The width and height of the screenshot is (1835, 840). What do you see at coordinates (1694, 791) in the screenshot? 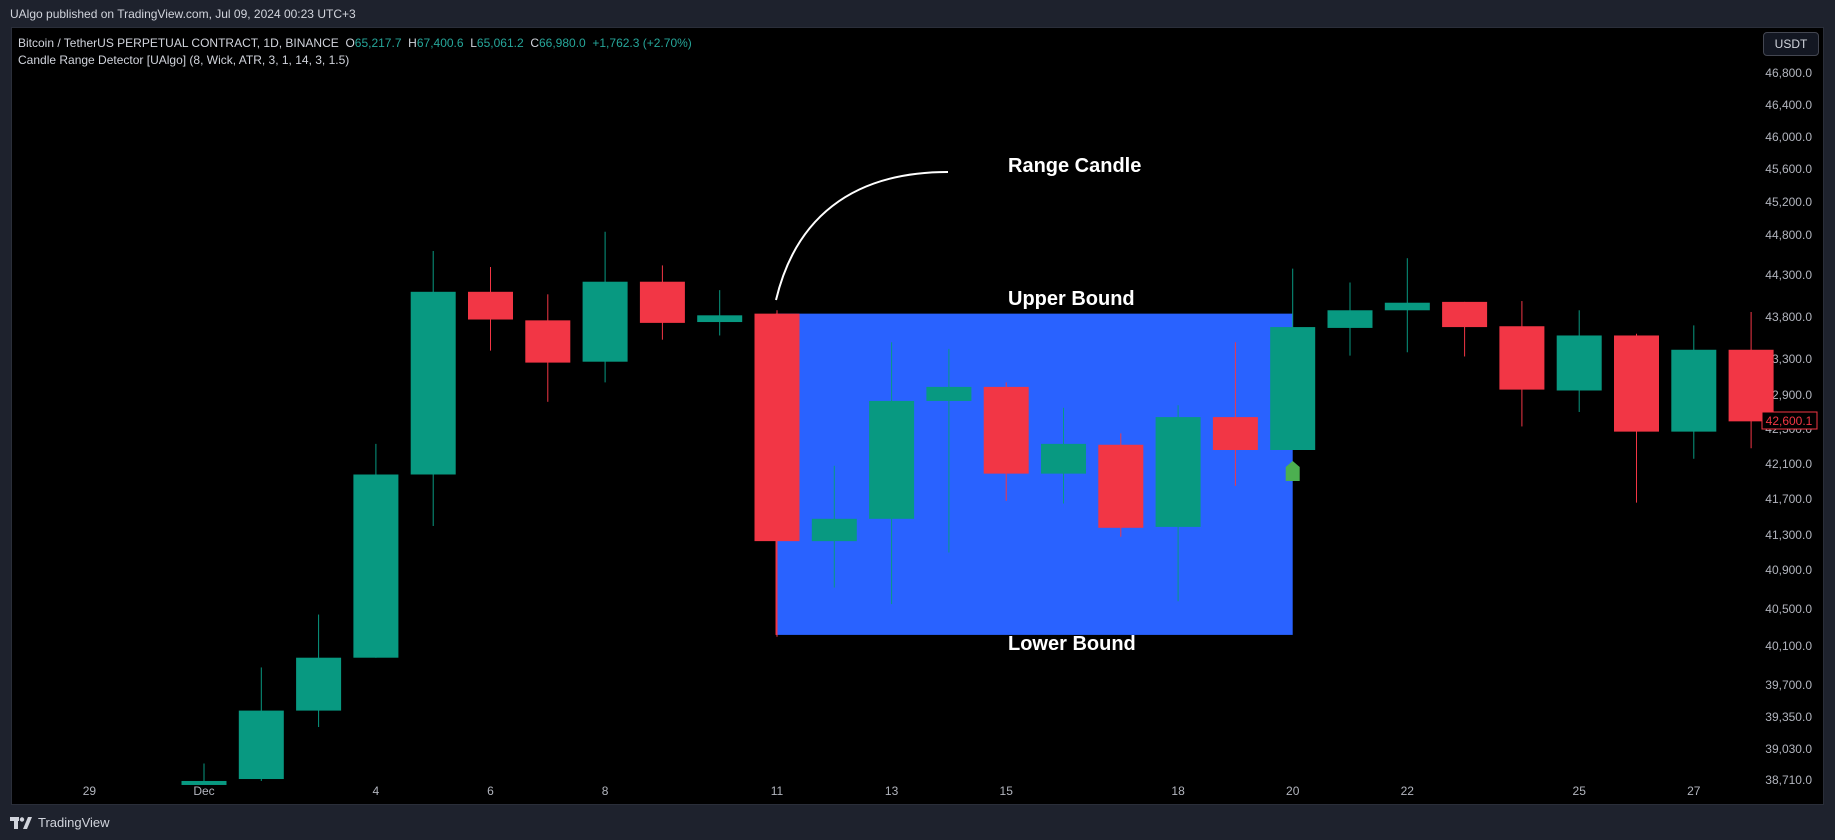
I see `time-tick-label: 27` at bounding box center [1694, 791].